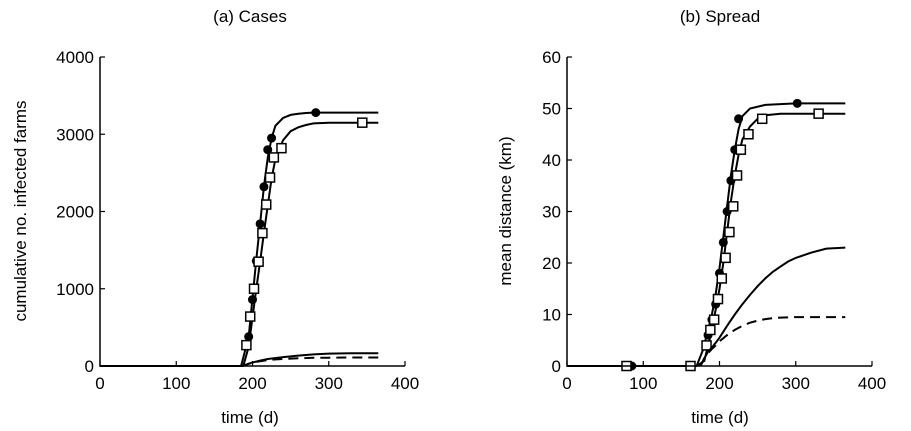 The height and width of the screenshot is (431, 911). What do you see at coordinates (720, 417) in the screenshot?
I see `panel-b-xlabel: time (d)` at bounding box center [720, 417].